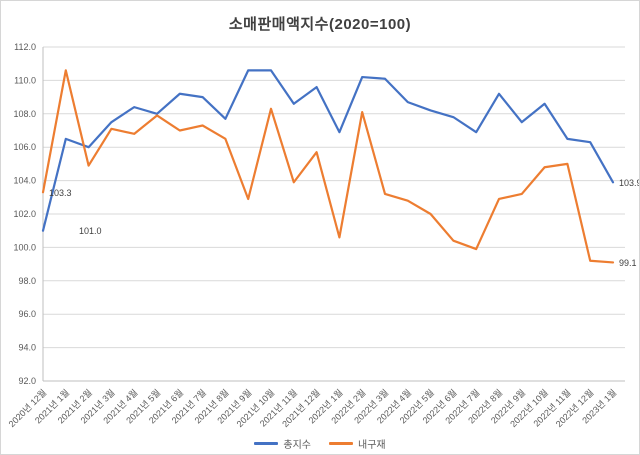 The width and height of the screenshot is (640, 455). I want to click on y-axis-tick-label: 102.0, so click(24, 214).